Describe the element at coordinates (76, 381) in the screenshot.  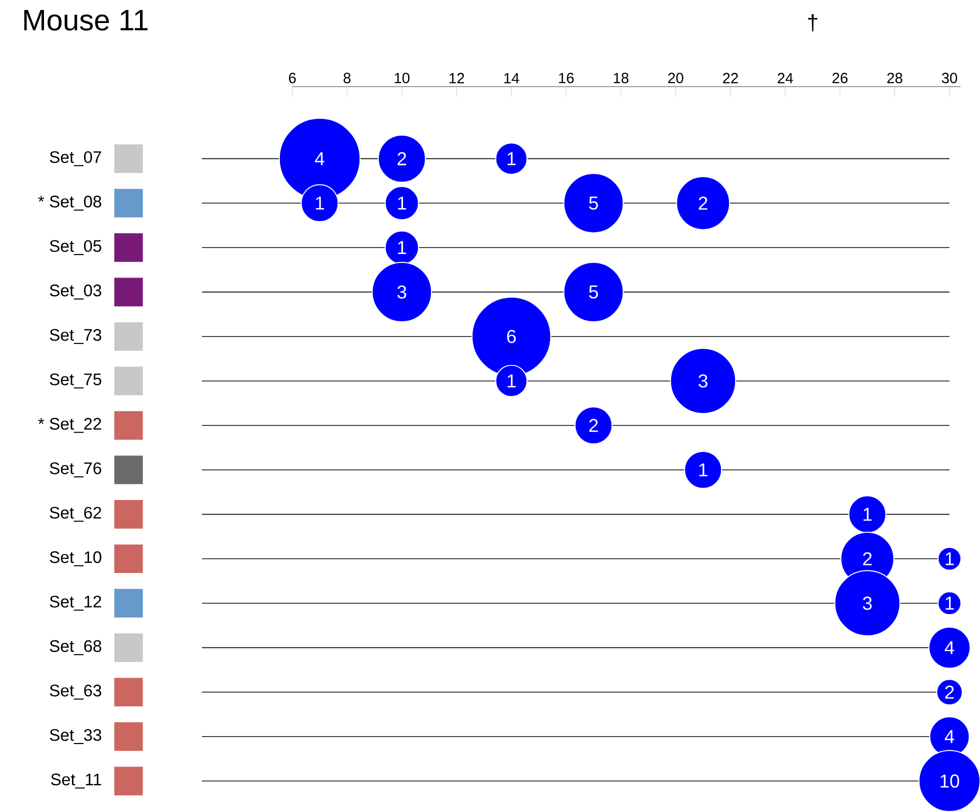
I see `y-tick-label: Set_75` at that location.